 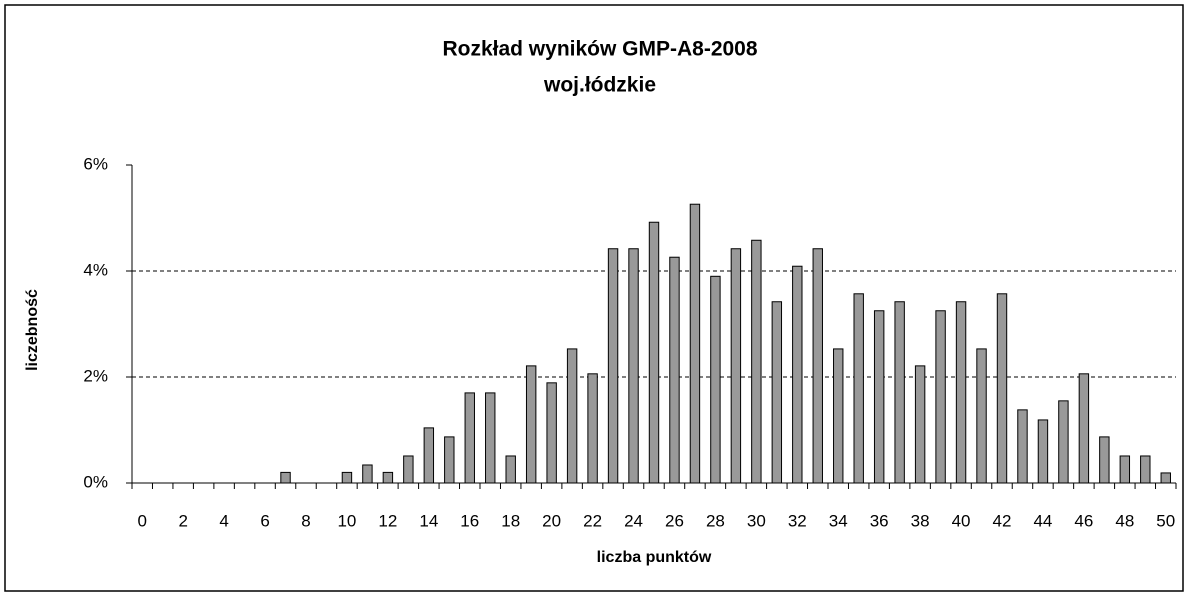 What do you see at coordinates (95, 375) in the screenshot?
I see `y-tick-label: 2%` at bounding box center [95, 375].